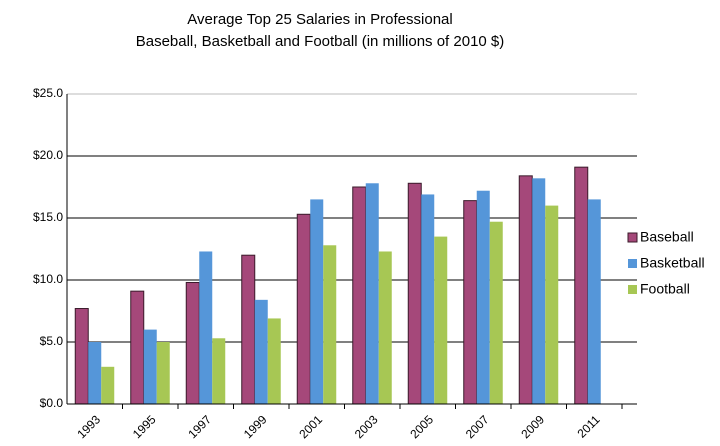 The image size is (720, 446). What do you see at coordinates (667, 237) in the screenshot?
I see `legend-label: Baseball` at bounding box center [667, 237].